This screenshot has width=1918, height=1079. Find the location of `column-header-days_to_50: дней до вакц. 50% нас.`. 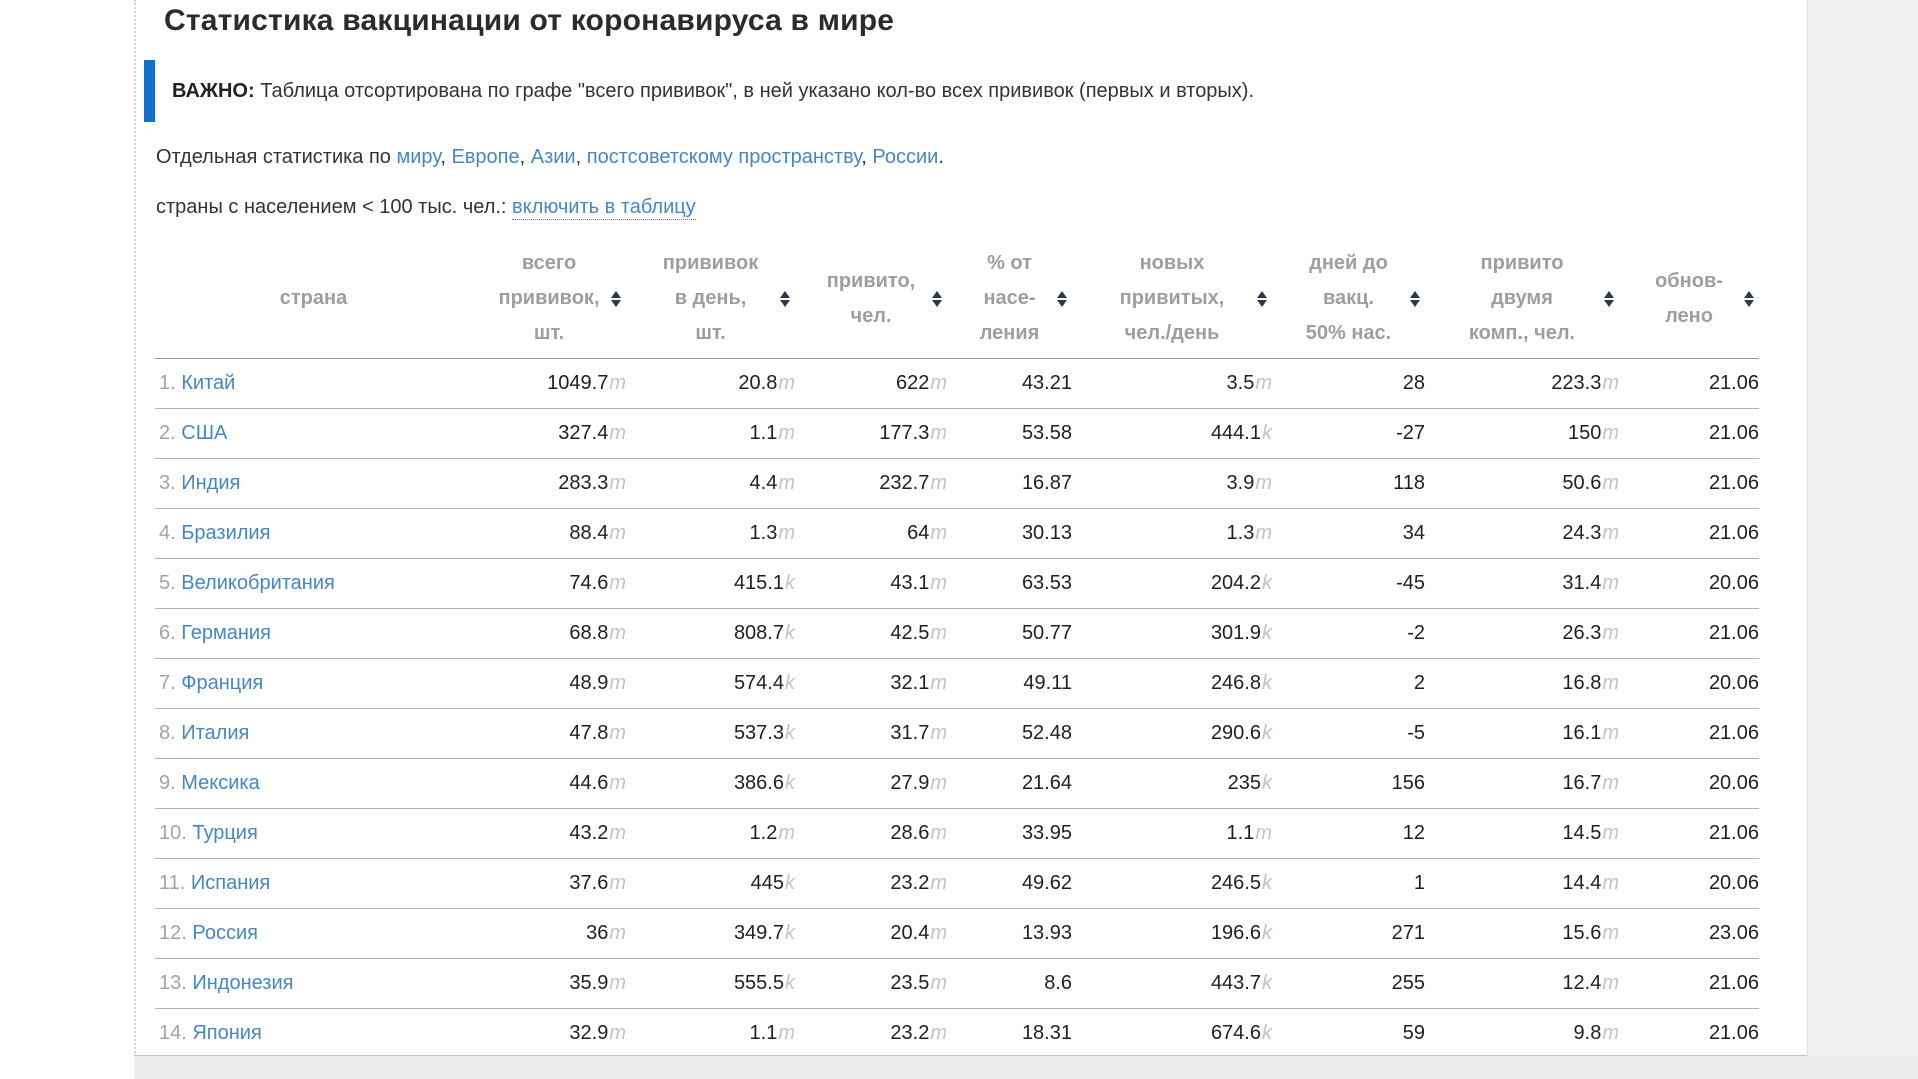

column-header-days_to_50: дней до вакц. 50% нас. is located at coordinates (1348, 299).